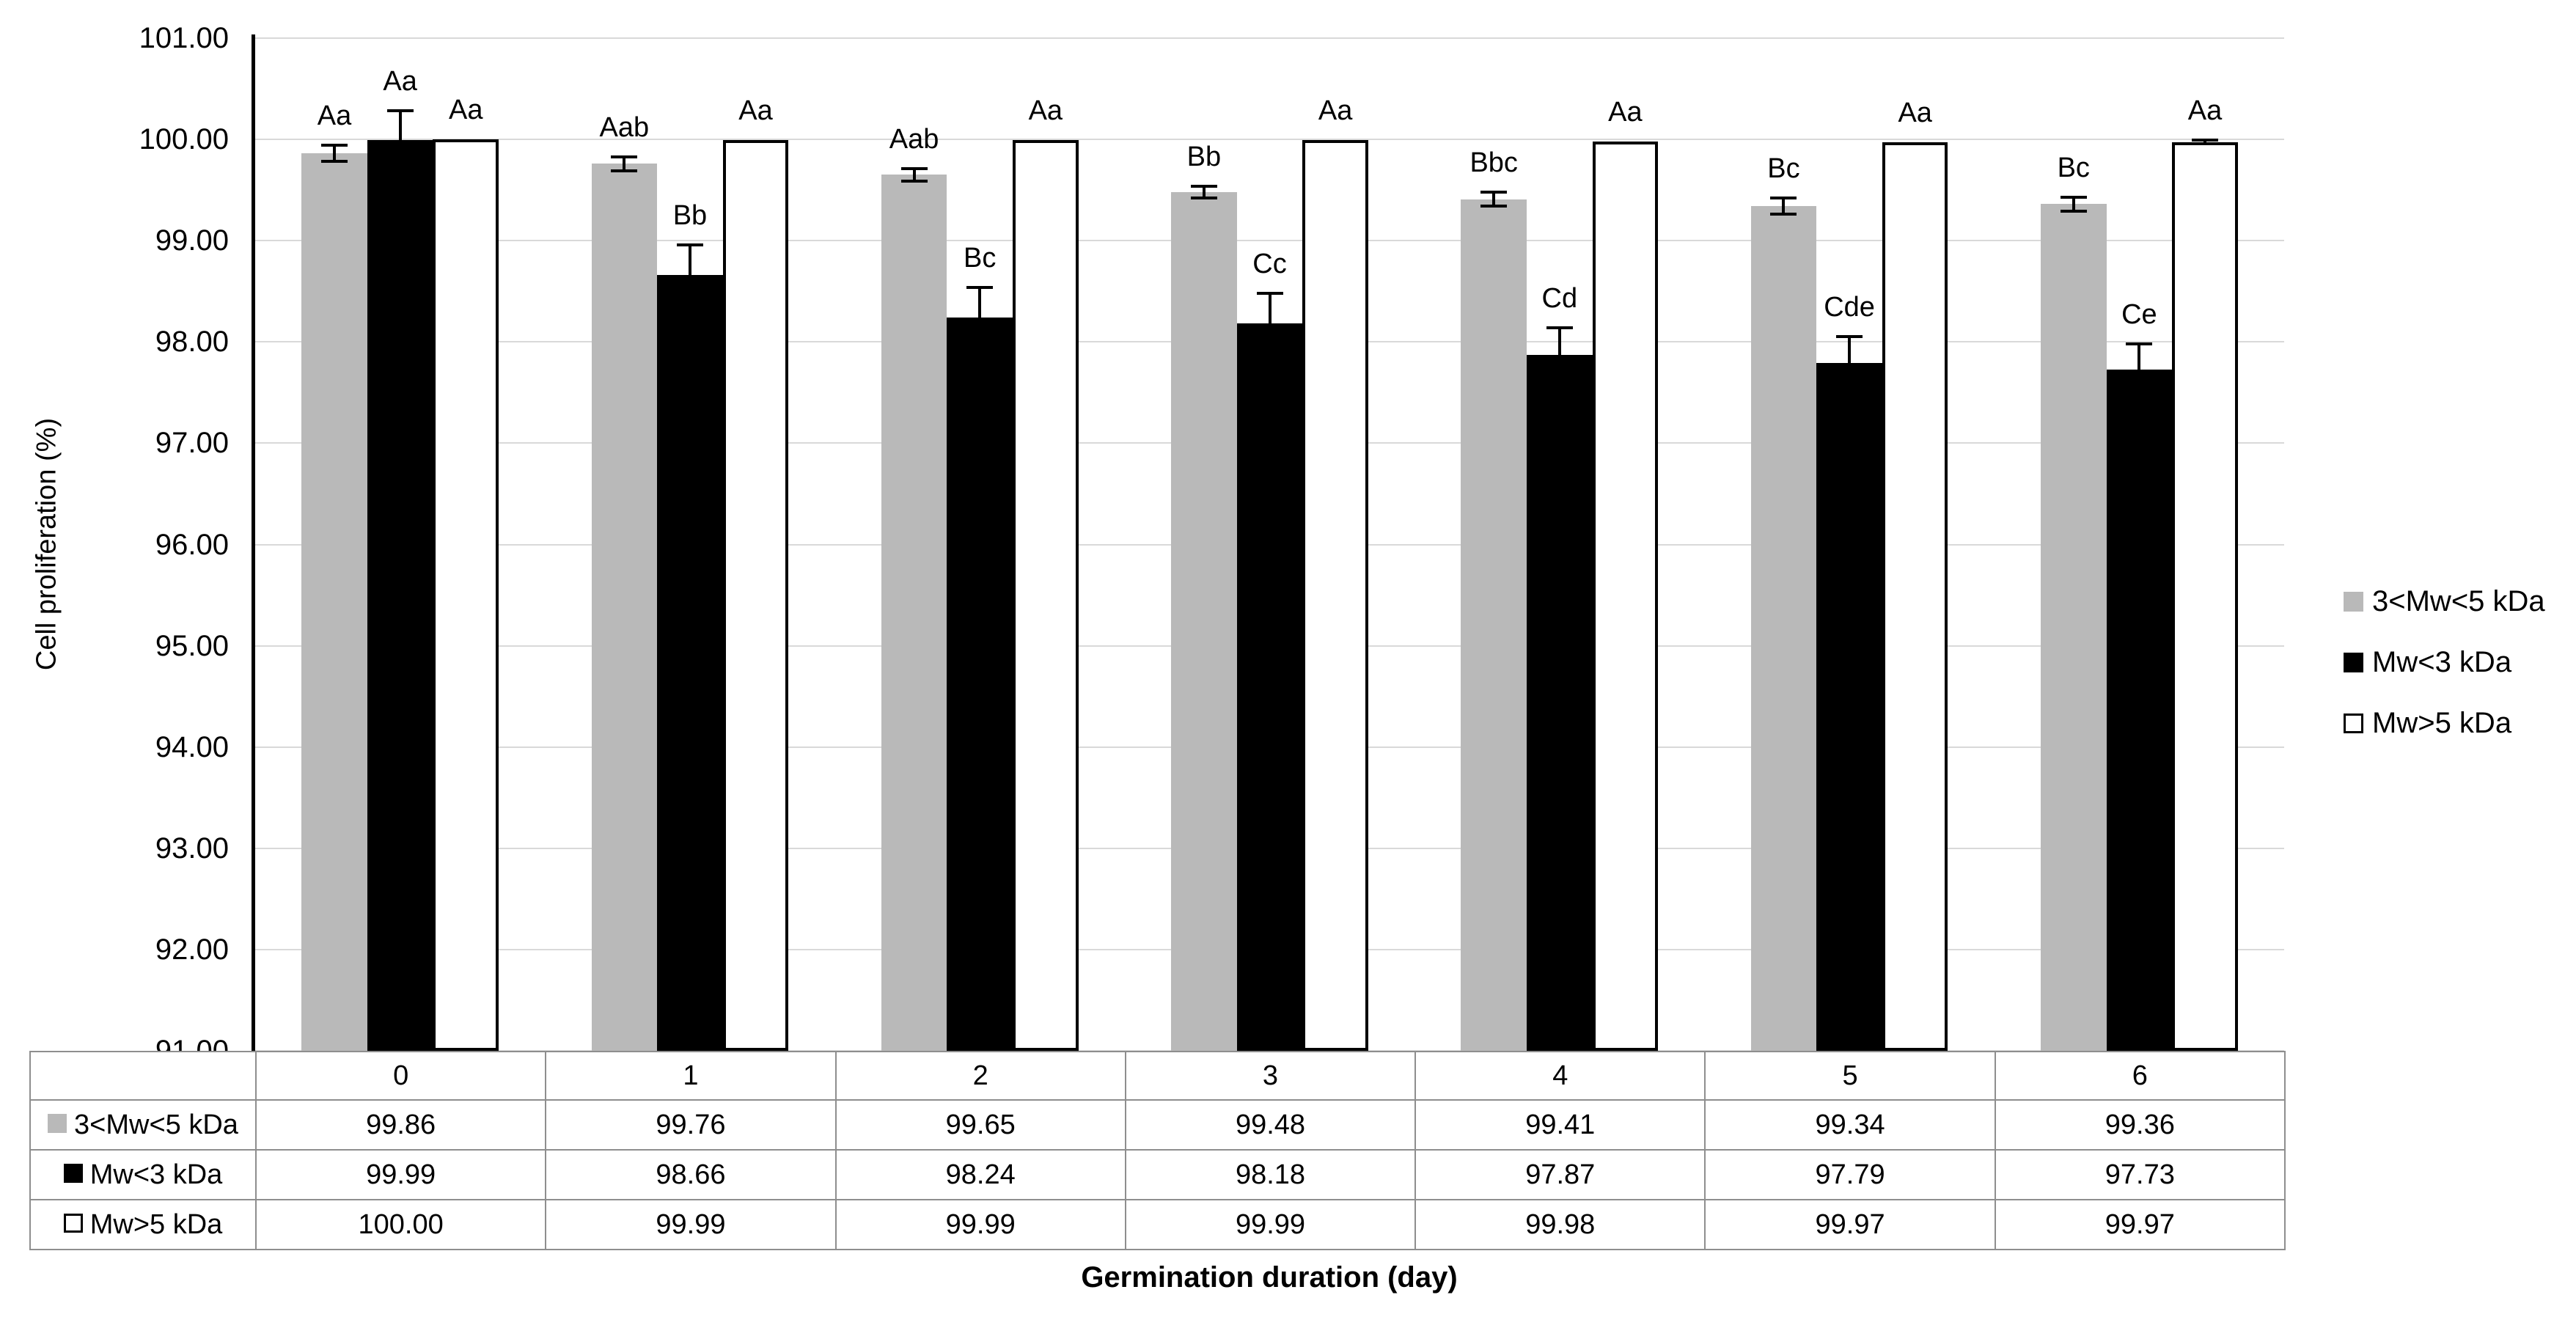 The height and width of the screenshot is (1317, 2576). Describe the element at coordinates (1560, 298) in the screenshot. I see `bar-significance-label: Cd` at that location.